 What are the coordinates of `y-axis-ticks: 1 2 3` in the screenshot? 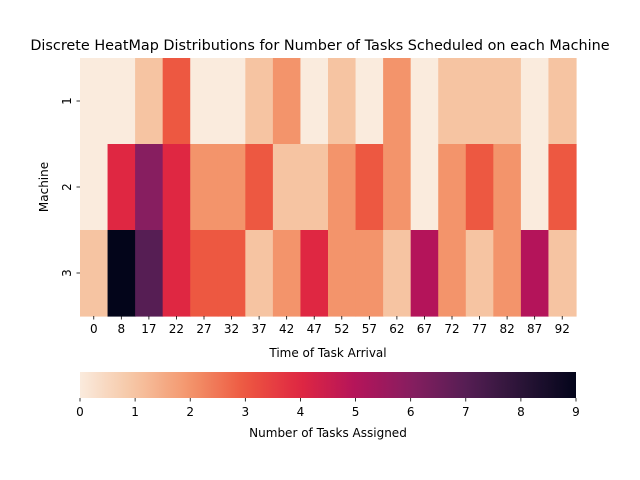 It's located at (70, 187).